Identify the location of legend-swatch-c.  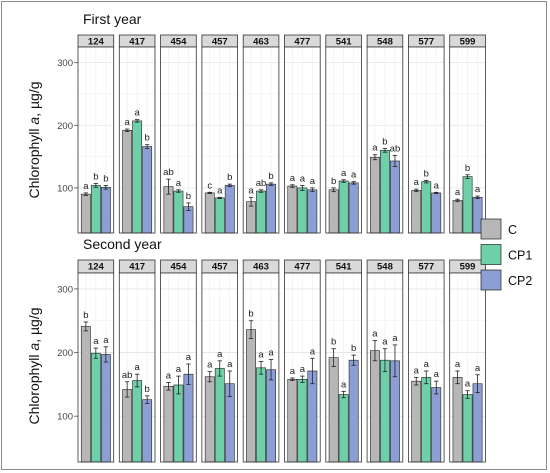
(491, 229).